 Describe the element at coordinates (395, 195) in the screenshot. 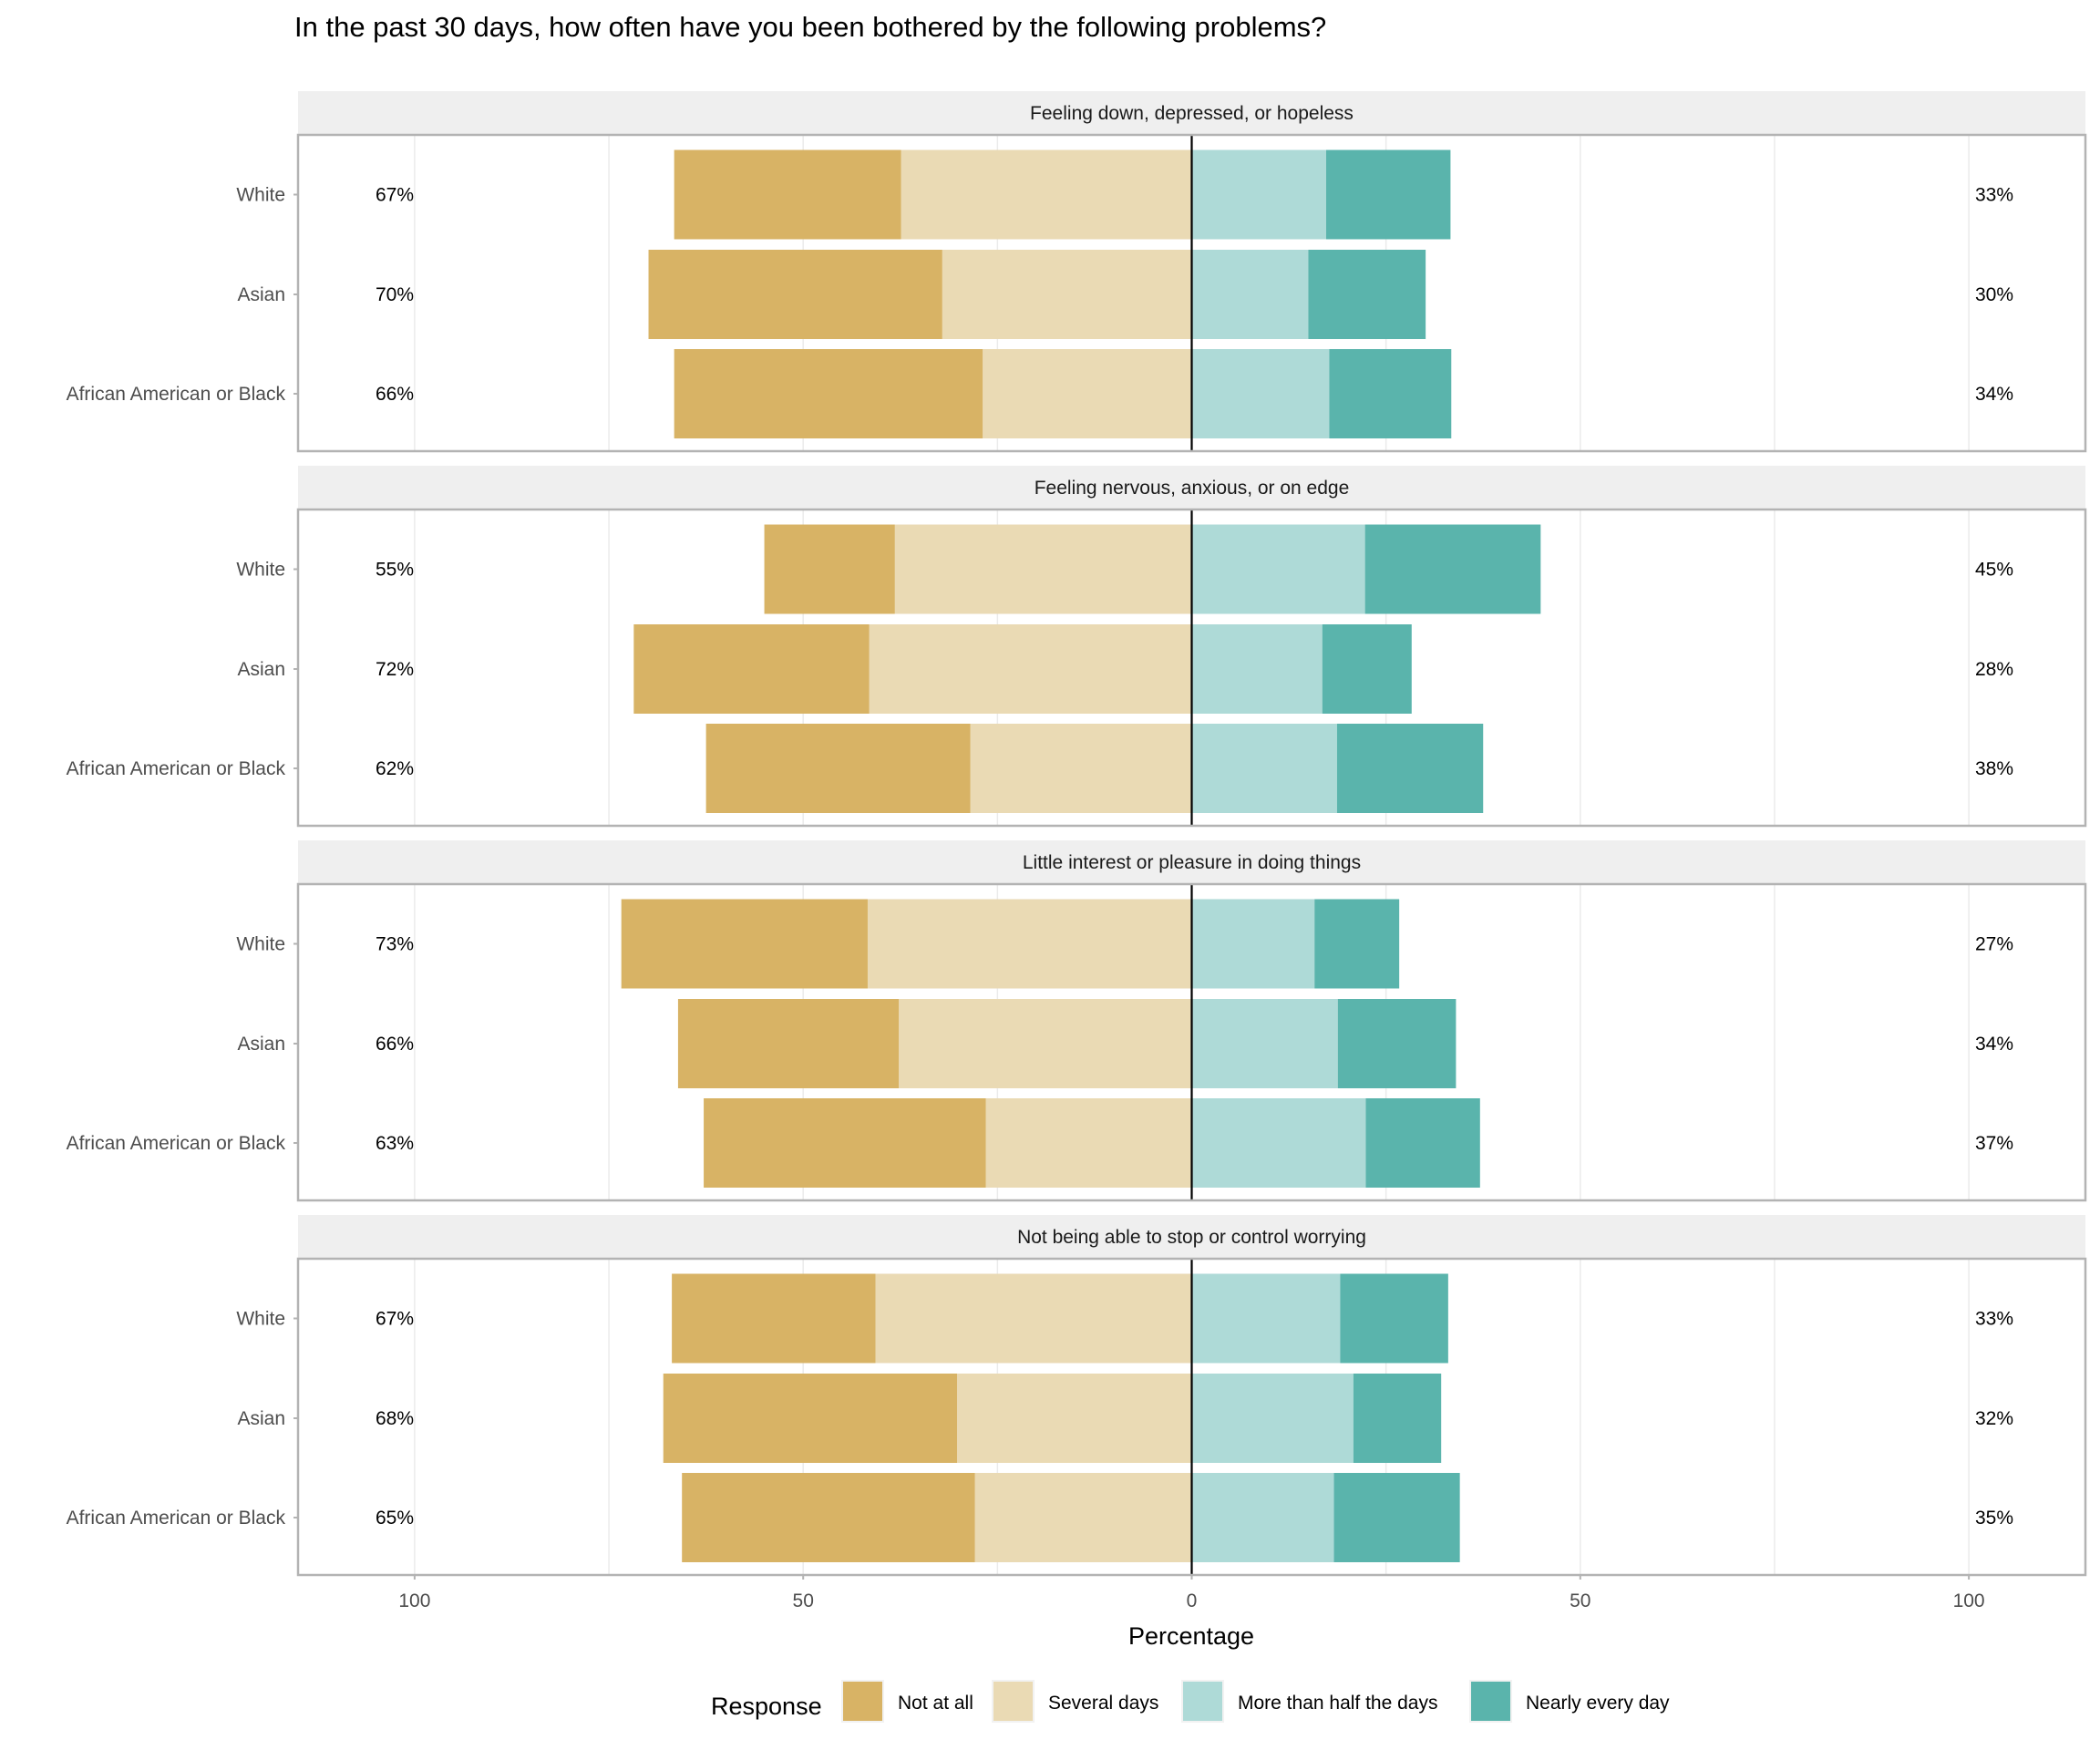

I see `left-percent-label: 67%` at that location.